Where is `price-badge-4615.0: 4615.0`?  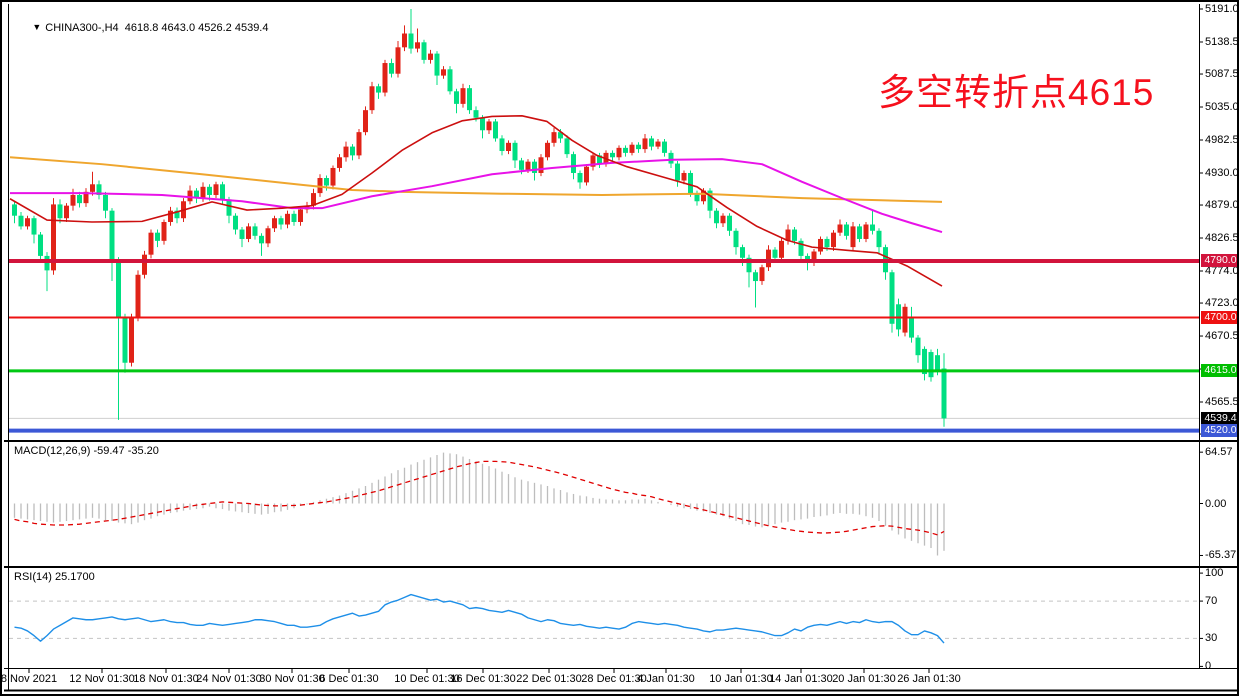 price-badge-4615.0: 4615.0 is located at coordinates (1219, 371).